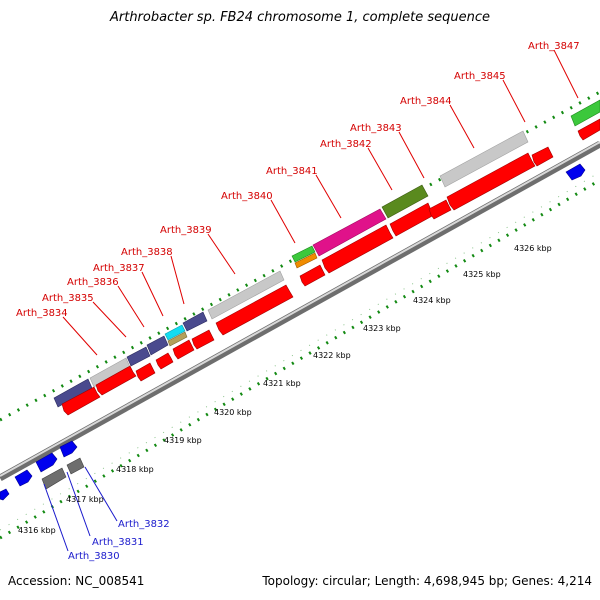 Image resolution: width=600 pixels, height=600 pixels. Describe the element at coordinates (147, 252) in the screenshot. I see `gene-label: Arth_3838` at that location.